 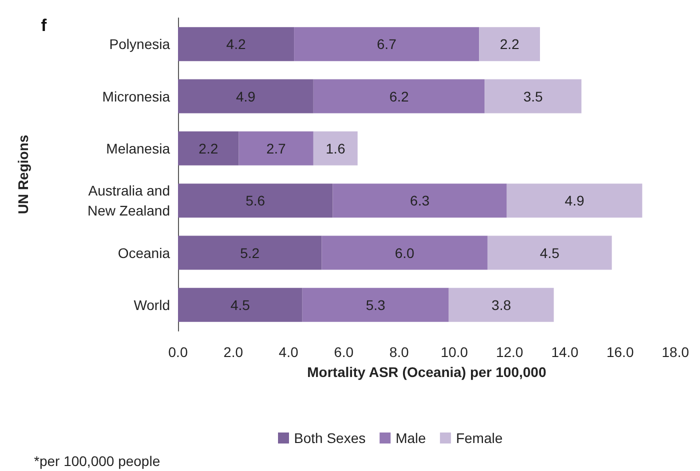 I want to click on data-label: 3.5, so click(x=533, y=96).